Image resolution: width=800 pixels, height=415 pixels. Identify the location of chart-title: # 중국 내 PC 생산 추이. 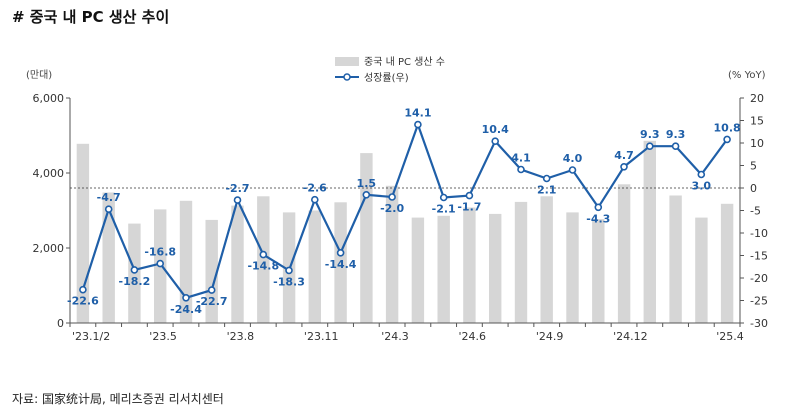
(91, 17).